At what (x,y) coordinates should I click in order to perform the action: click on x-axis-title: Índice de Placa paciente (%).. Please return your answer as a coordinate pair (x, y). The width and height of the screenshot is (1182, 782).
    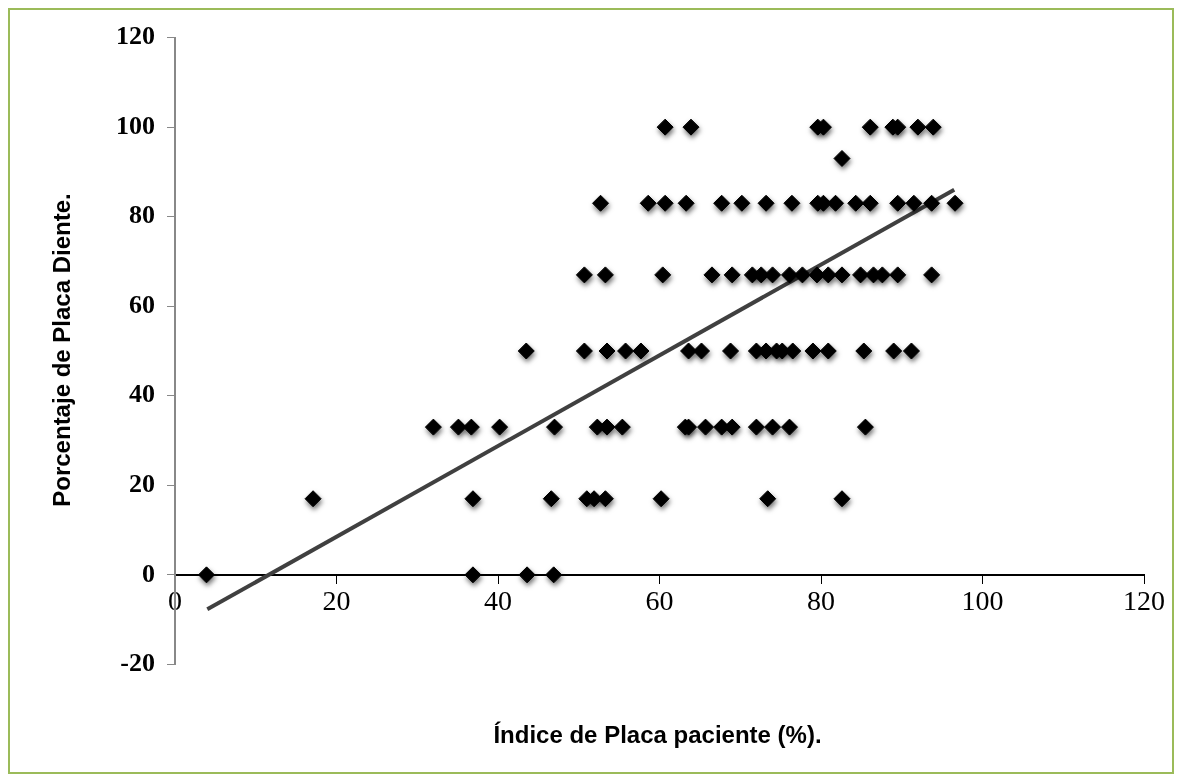
    Looking at the image, I should click on (657, 735).